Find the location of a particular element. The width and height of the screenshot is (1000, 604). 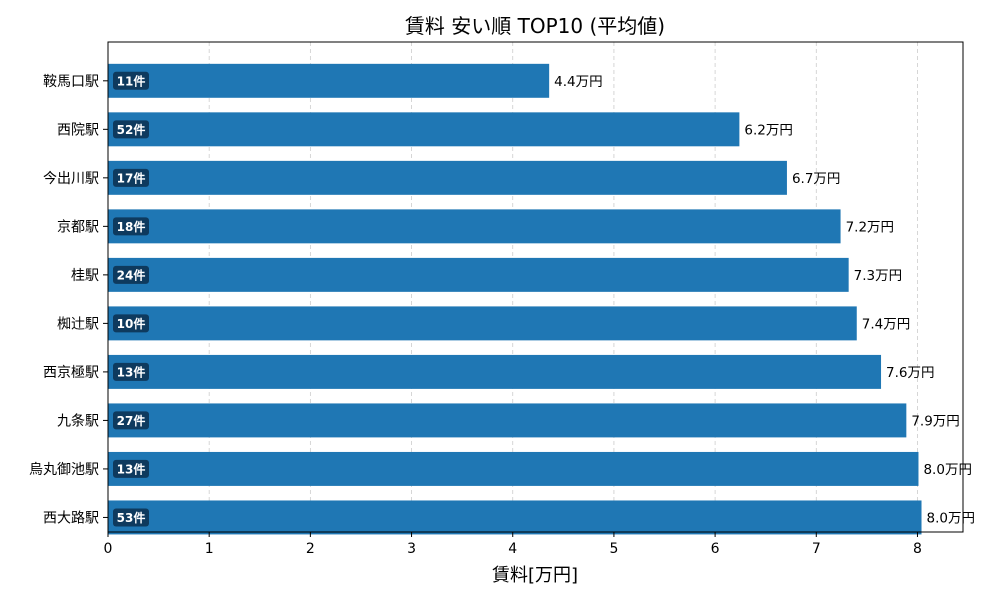

y-tick-label: 西大路駅 is located at coordinates (71, 518).